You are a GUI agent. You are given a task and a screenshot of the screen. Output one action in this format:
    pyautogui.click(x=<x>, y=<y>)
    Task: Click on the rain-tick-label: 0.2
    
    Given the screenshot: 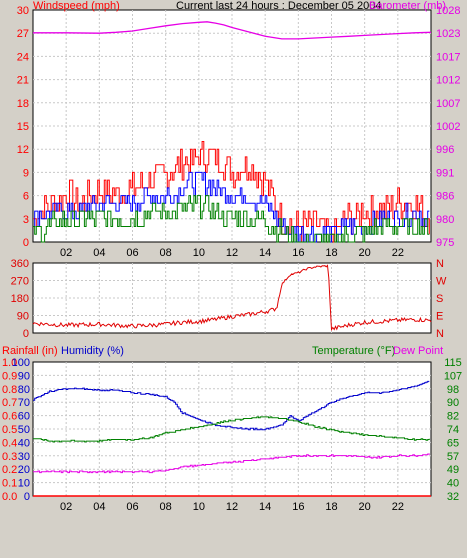 What is the action you would take?
    pyautogui.click(x=9, y=470)
    